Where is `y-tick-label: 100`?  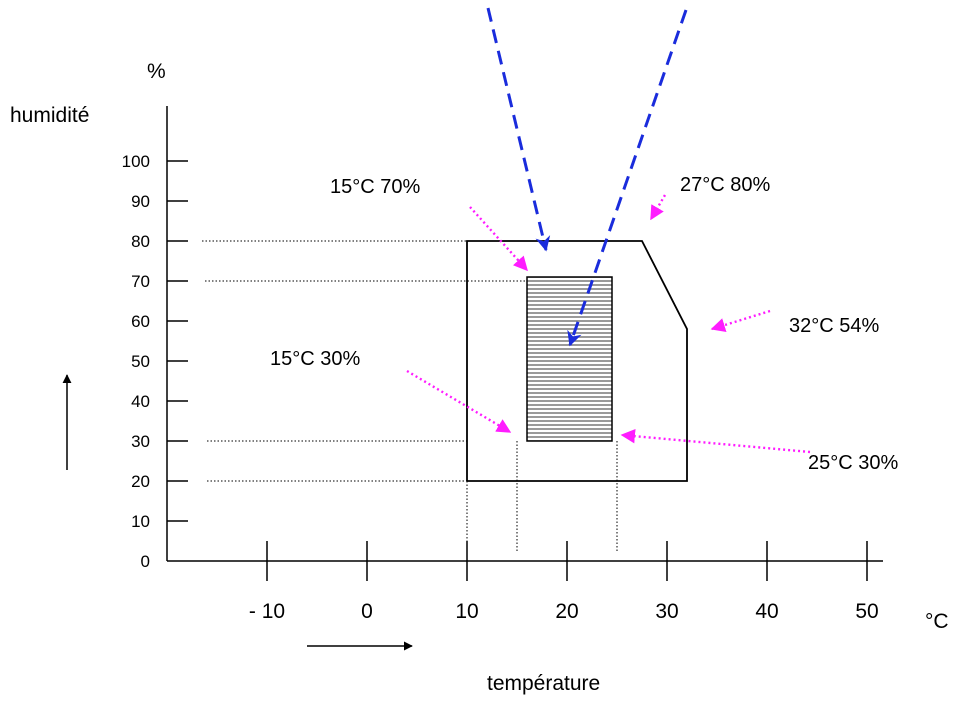 y-tick-label: 100 is located at coordinates (136, 161).